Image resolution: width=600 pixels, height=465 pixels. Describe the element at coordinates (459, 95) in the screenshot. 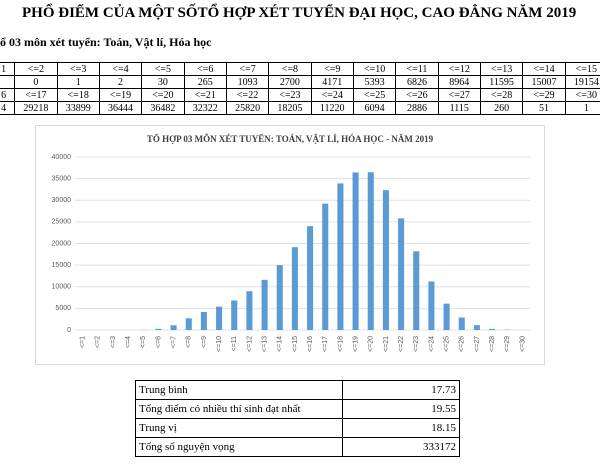

I see `score-cell: <=27` at that location.